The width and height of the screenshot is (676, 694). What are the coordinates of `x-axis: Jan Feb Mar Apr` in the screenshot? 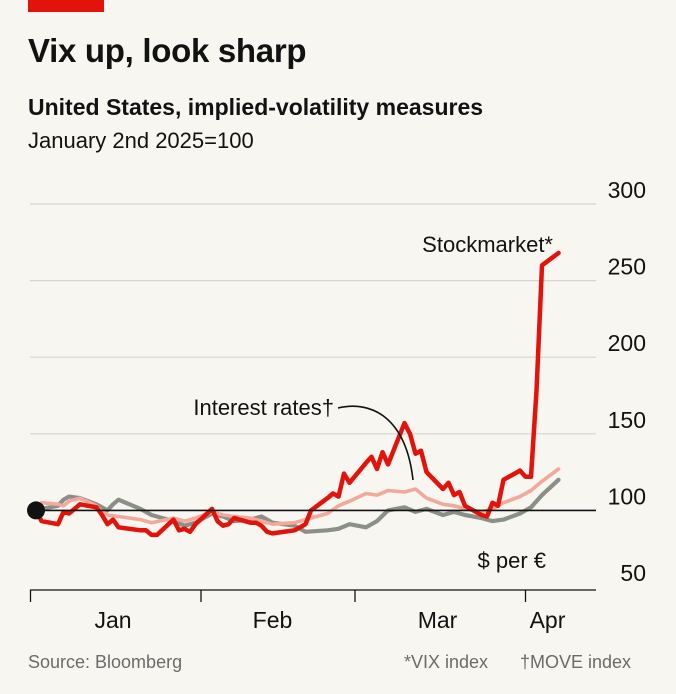 It's located at (312, 611).